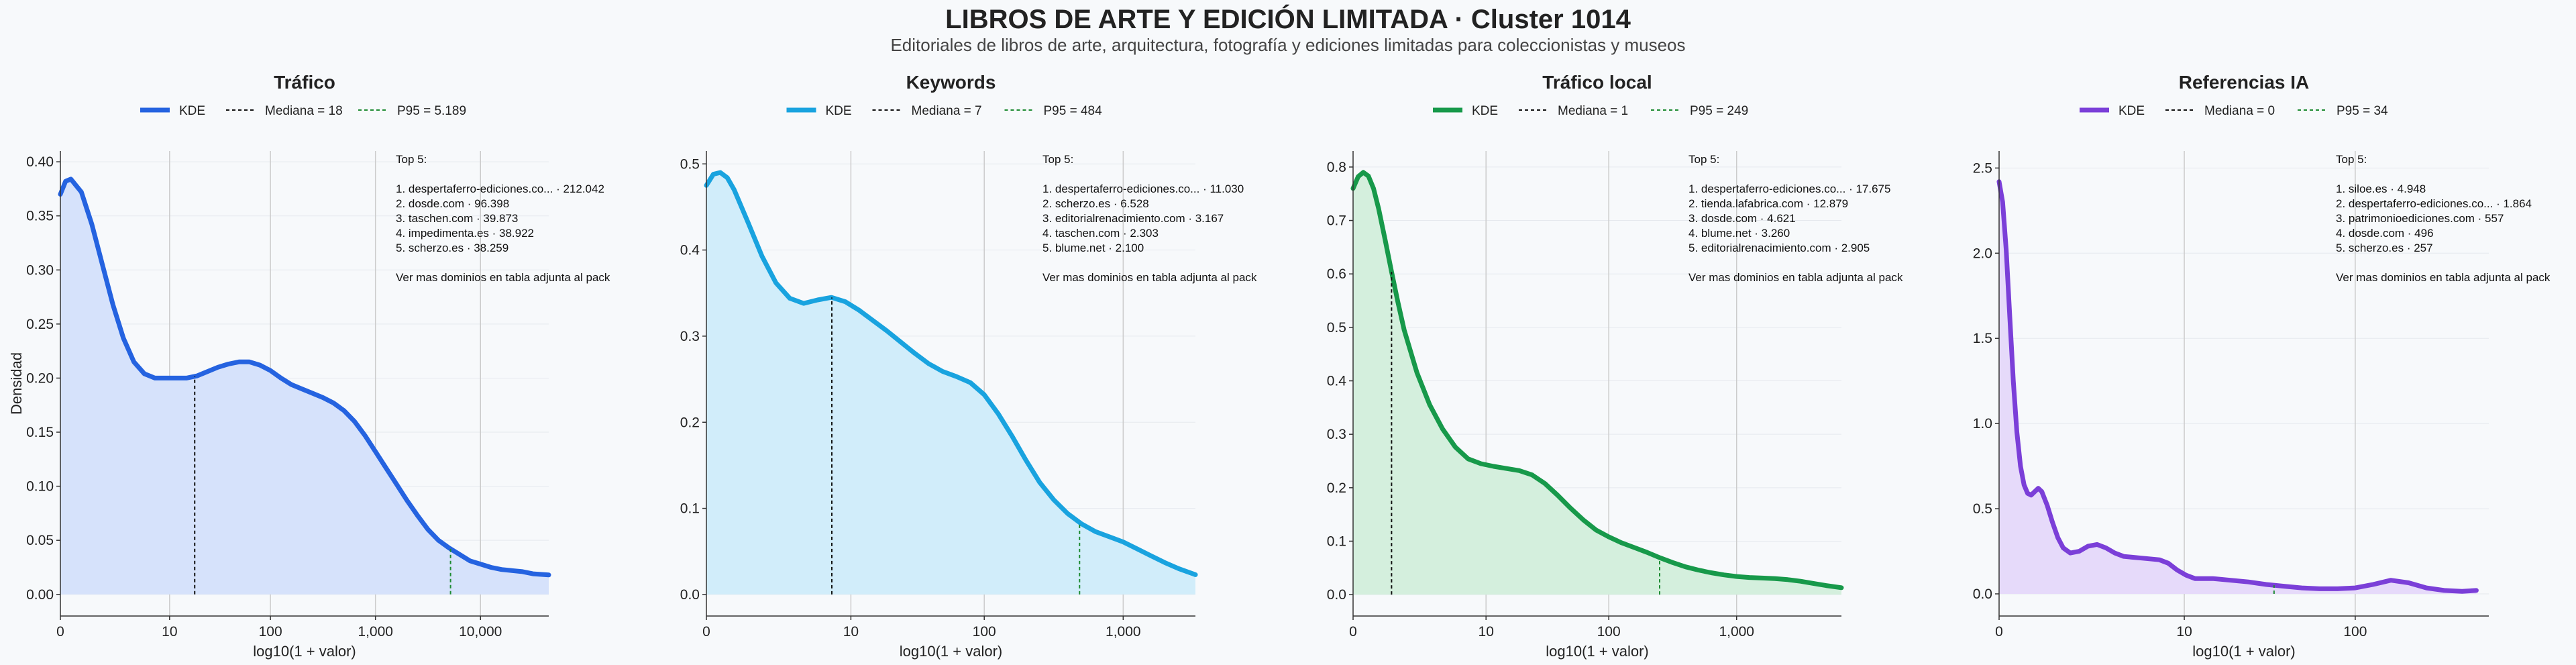 Image resolution: width=2576 pixels, height=665 pixels. I want to click on y-axis-label: Densidad, so click(16, 383).